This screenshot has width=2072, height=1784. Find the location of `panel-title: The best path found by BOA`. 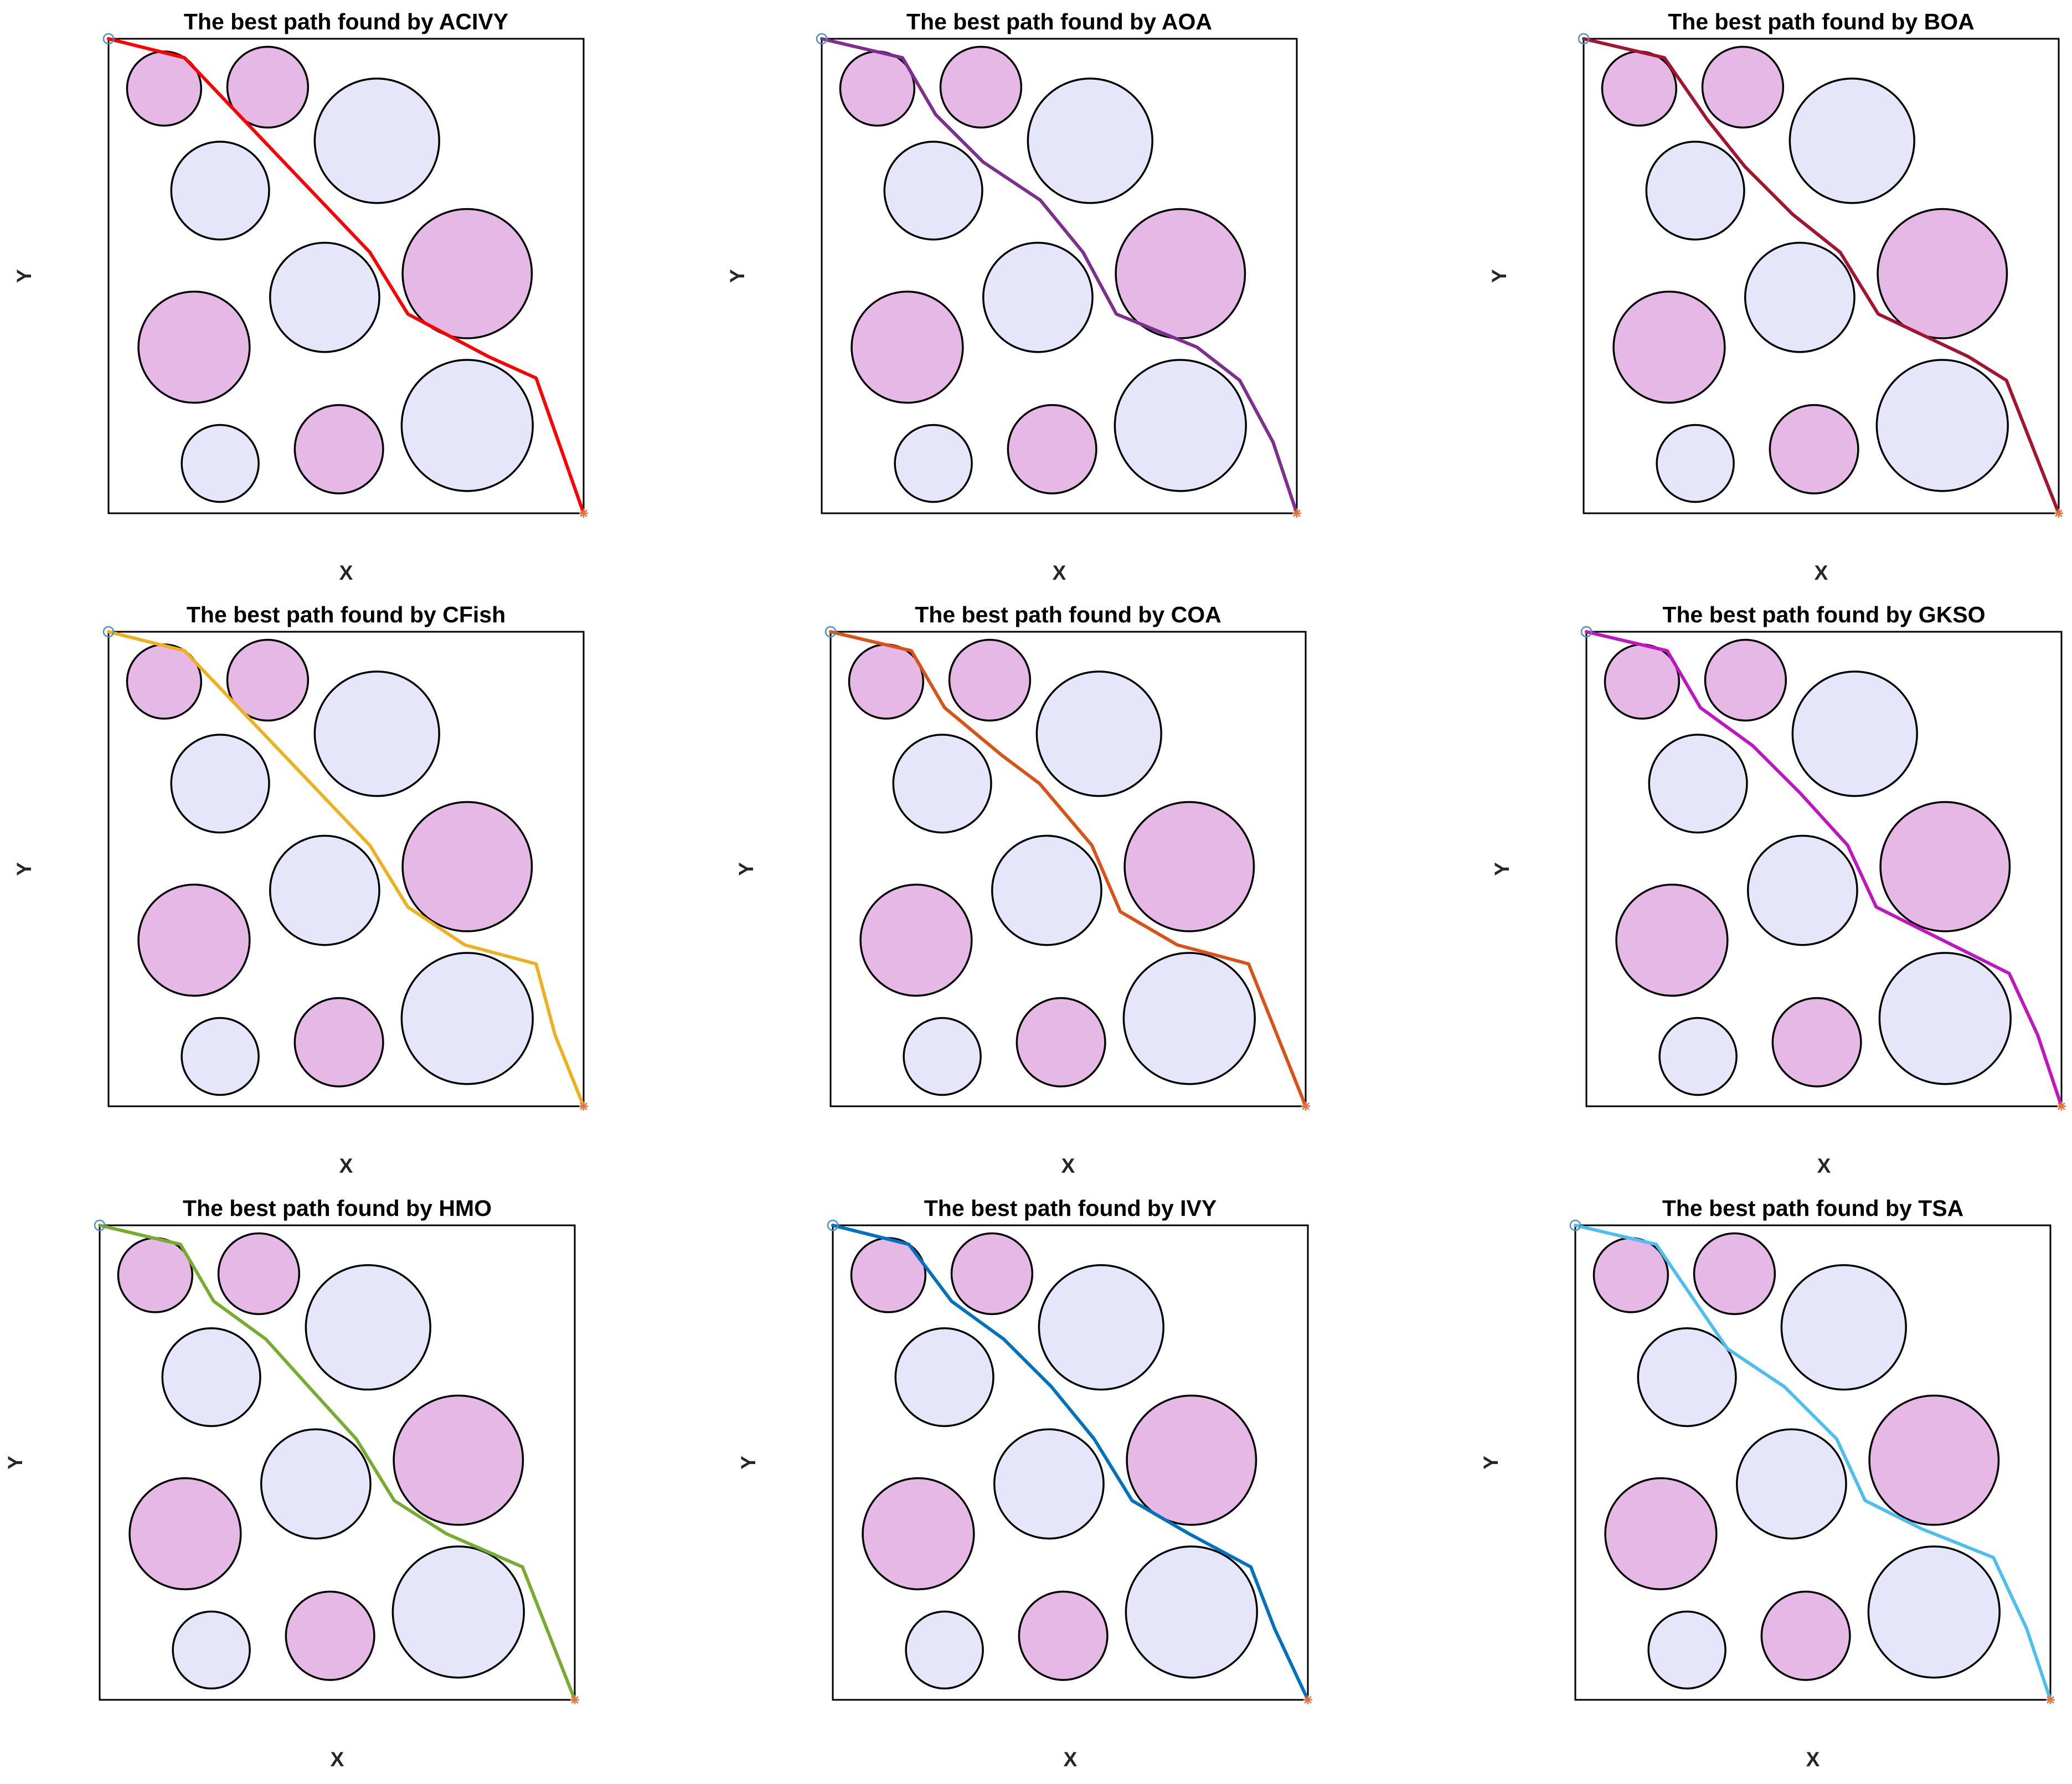

panel-title: The best path found by BOA is located at coordinates (1821, 21).